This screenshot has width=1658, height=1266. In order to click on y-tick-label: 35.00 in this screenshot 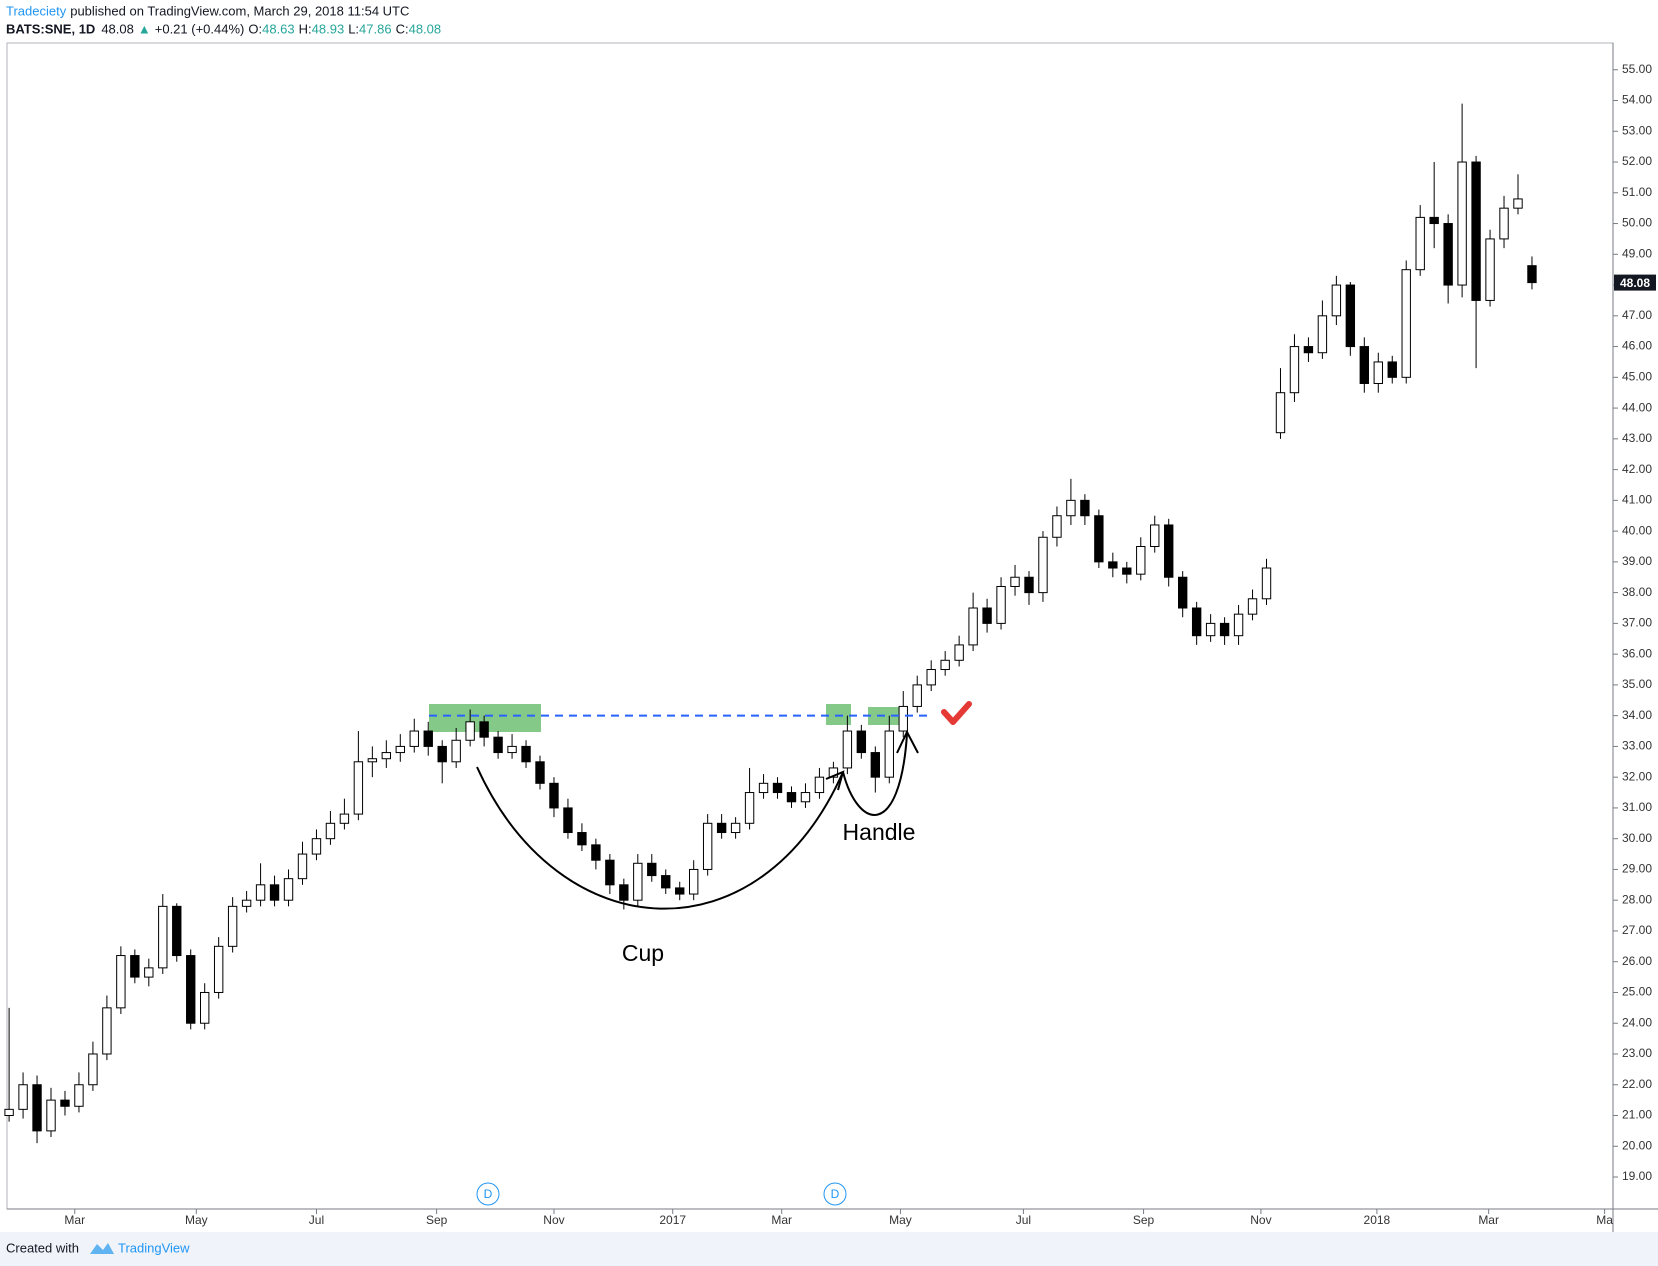, I will do `click(1637, 684)`.